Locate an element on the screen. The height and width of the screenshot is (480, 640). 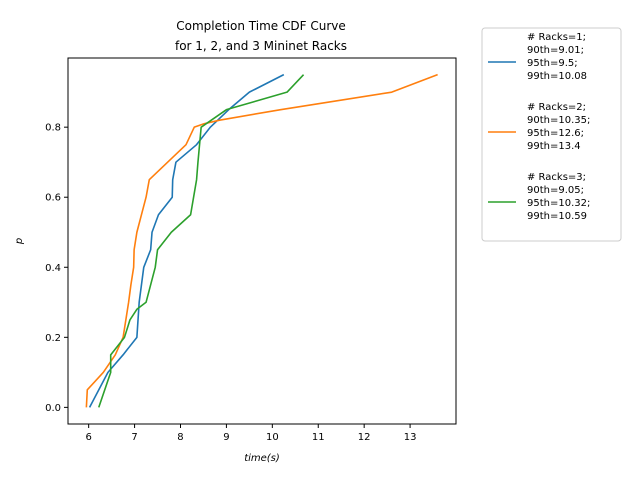
x-tick-label: 6 is located at coordinates (88, 437).